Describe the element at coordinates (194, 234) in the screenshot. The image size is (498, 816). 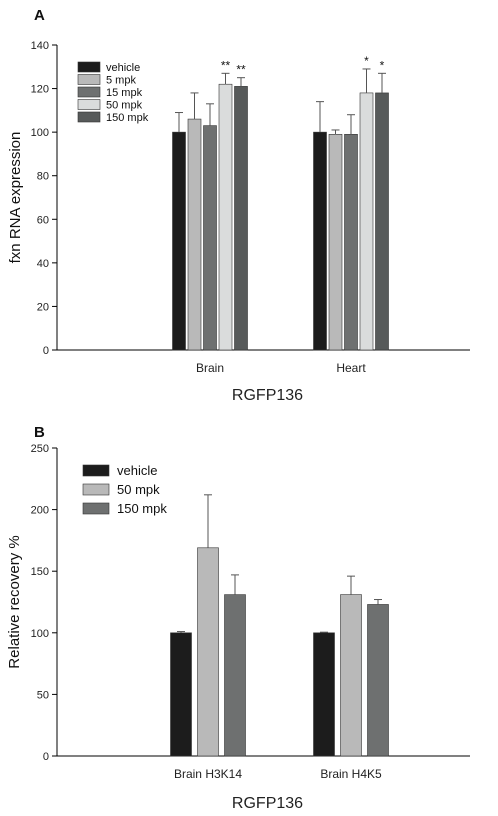
I see `bar-5-mpk-brain` at that location.